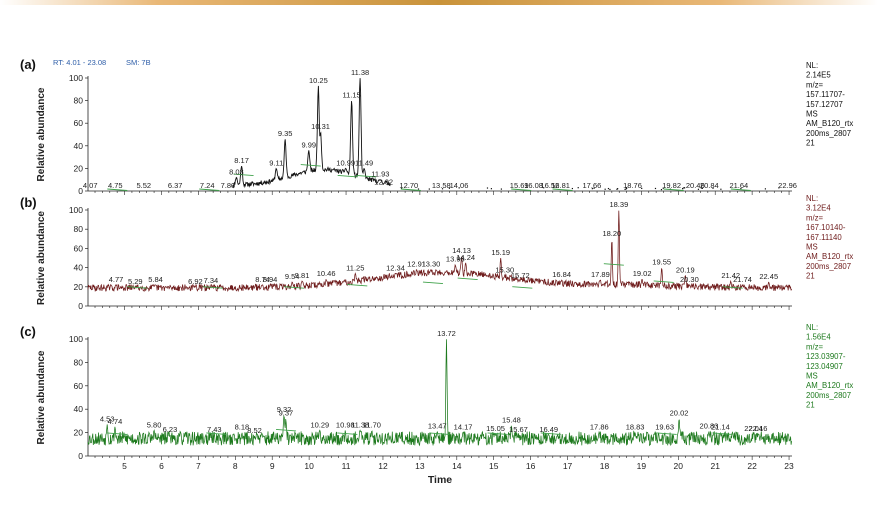  What do you see at coordinates (431, 264) in the screenshot?
I see `peak-label: 13.30` at bounding box center [431, 264].